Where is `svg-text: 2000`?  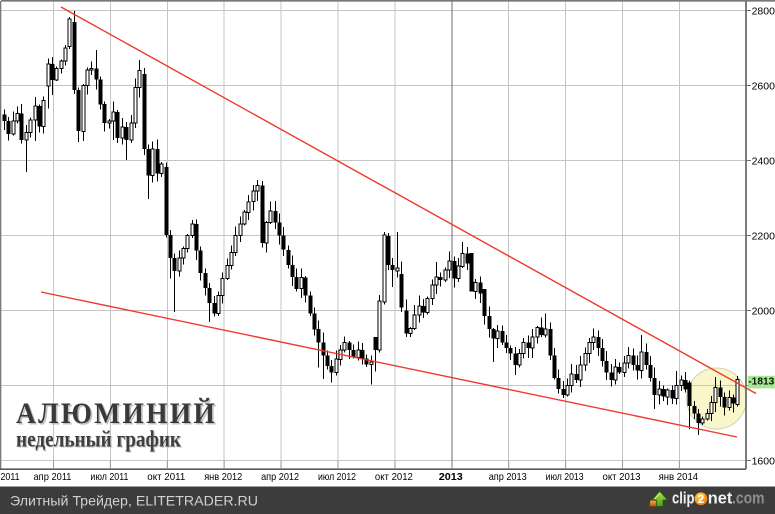
svg-text: 2000 is located at coordinates (763, 311).